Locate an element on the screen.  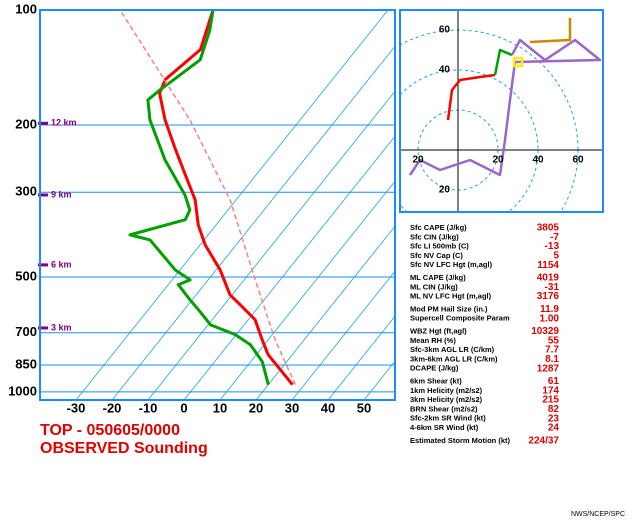
param-label: Estimated Storm Motion (kt) is located at coordinates (460, 440).